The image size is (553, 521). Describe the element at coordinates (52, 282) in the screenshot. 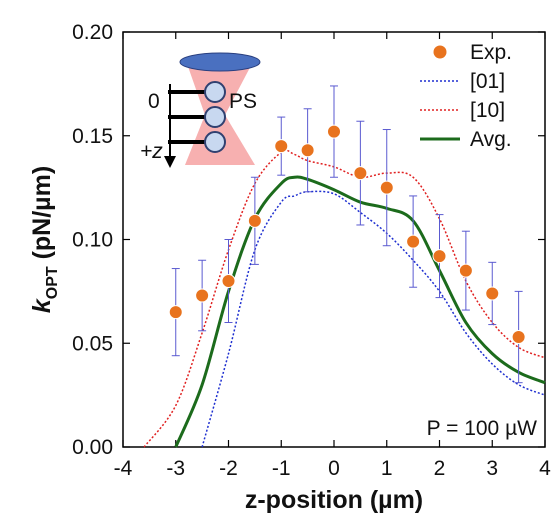

I see `y-axis-label-part: OPT` at that location.